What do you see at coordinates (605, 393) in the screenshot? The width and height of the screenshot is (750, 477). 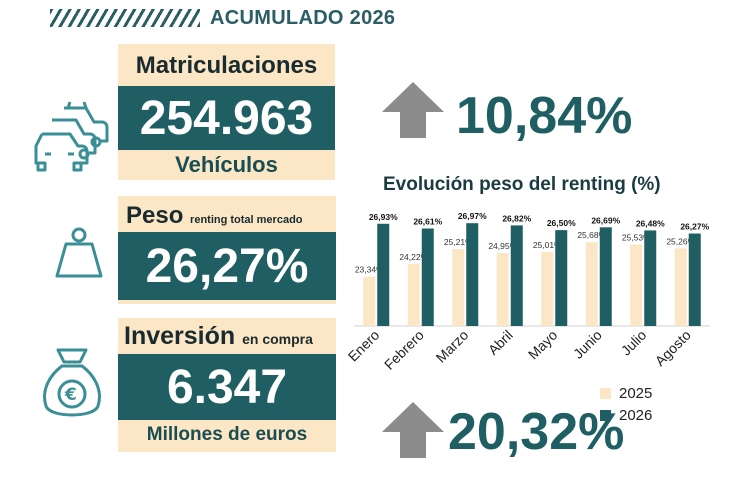 I see `legend-swatch-2025` at bounding box center [605, 393].